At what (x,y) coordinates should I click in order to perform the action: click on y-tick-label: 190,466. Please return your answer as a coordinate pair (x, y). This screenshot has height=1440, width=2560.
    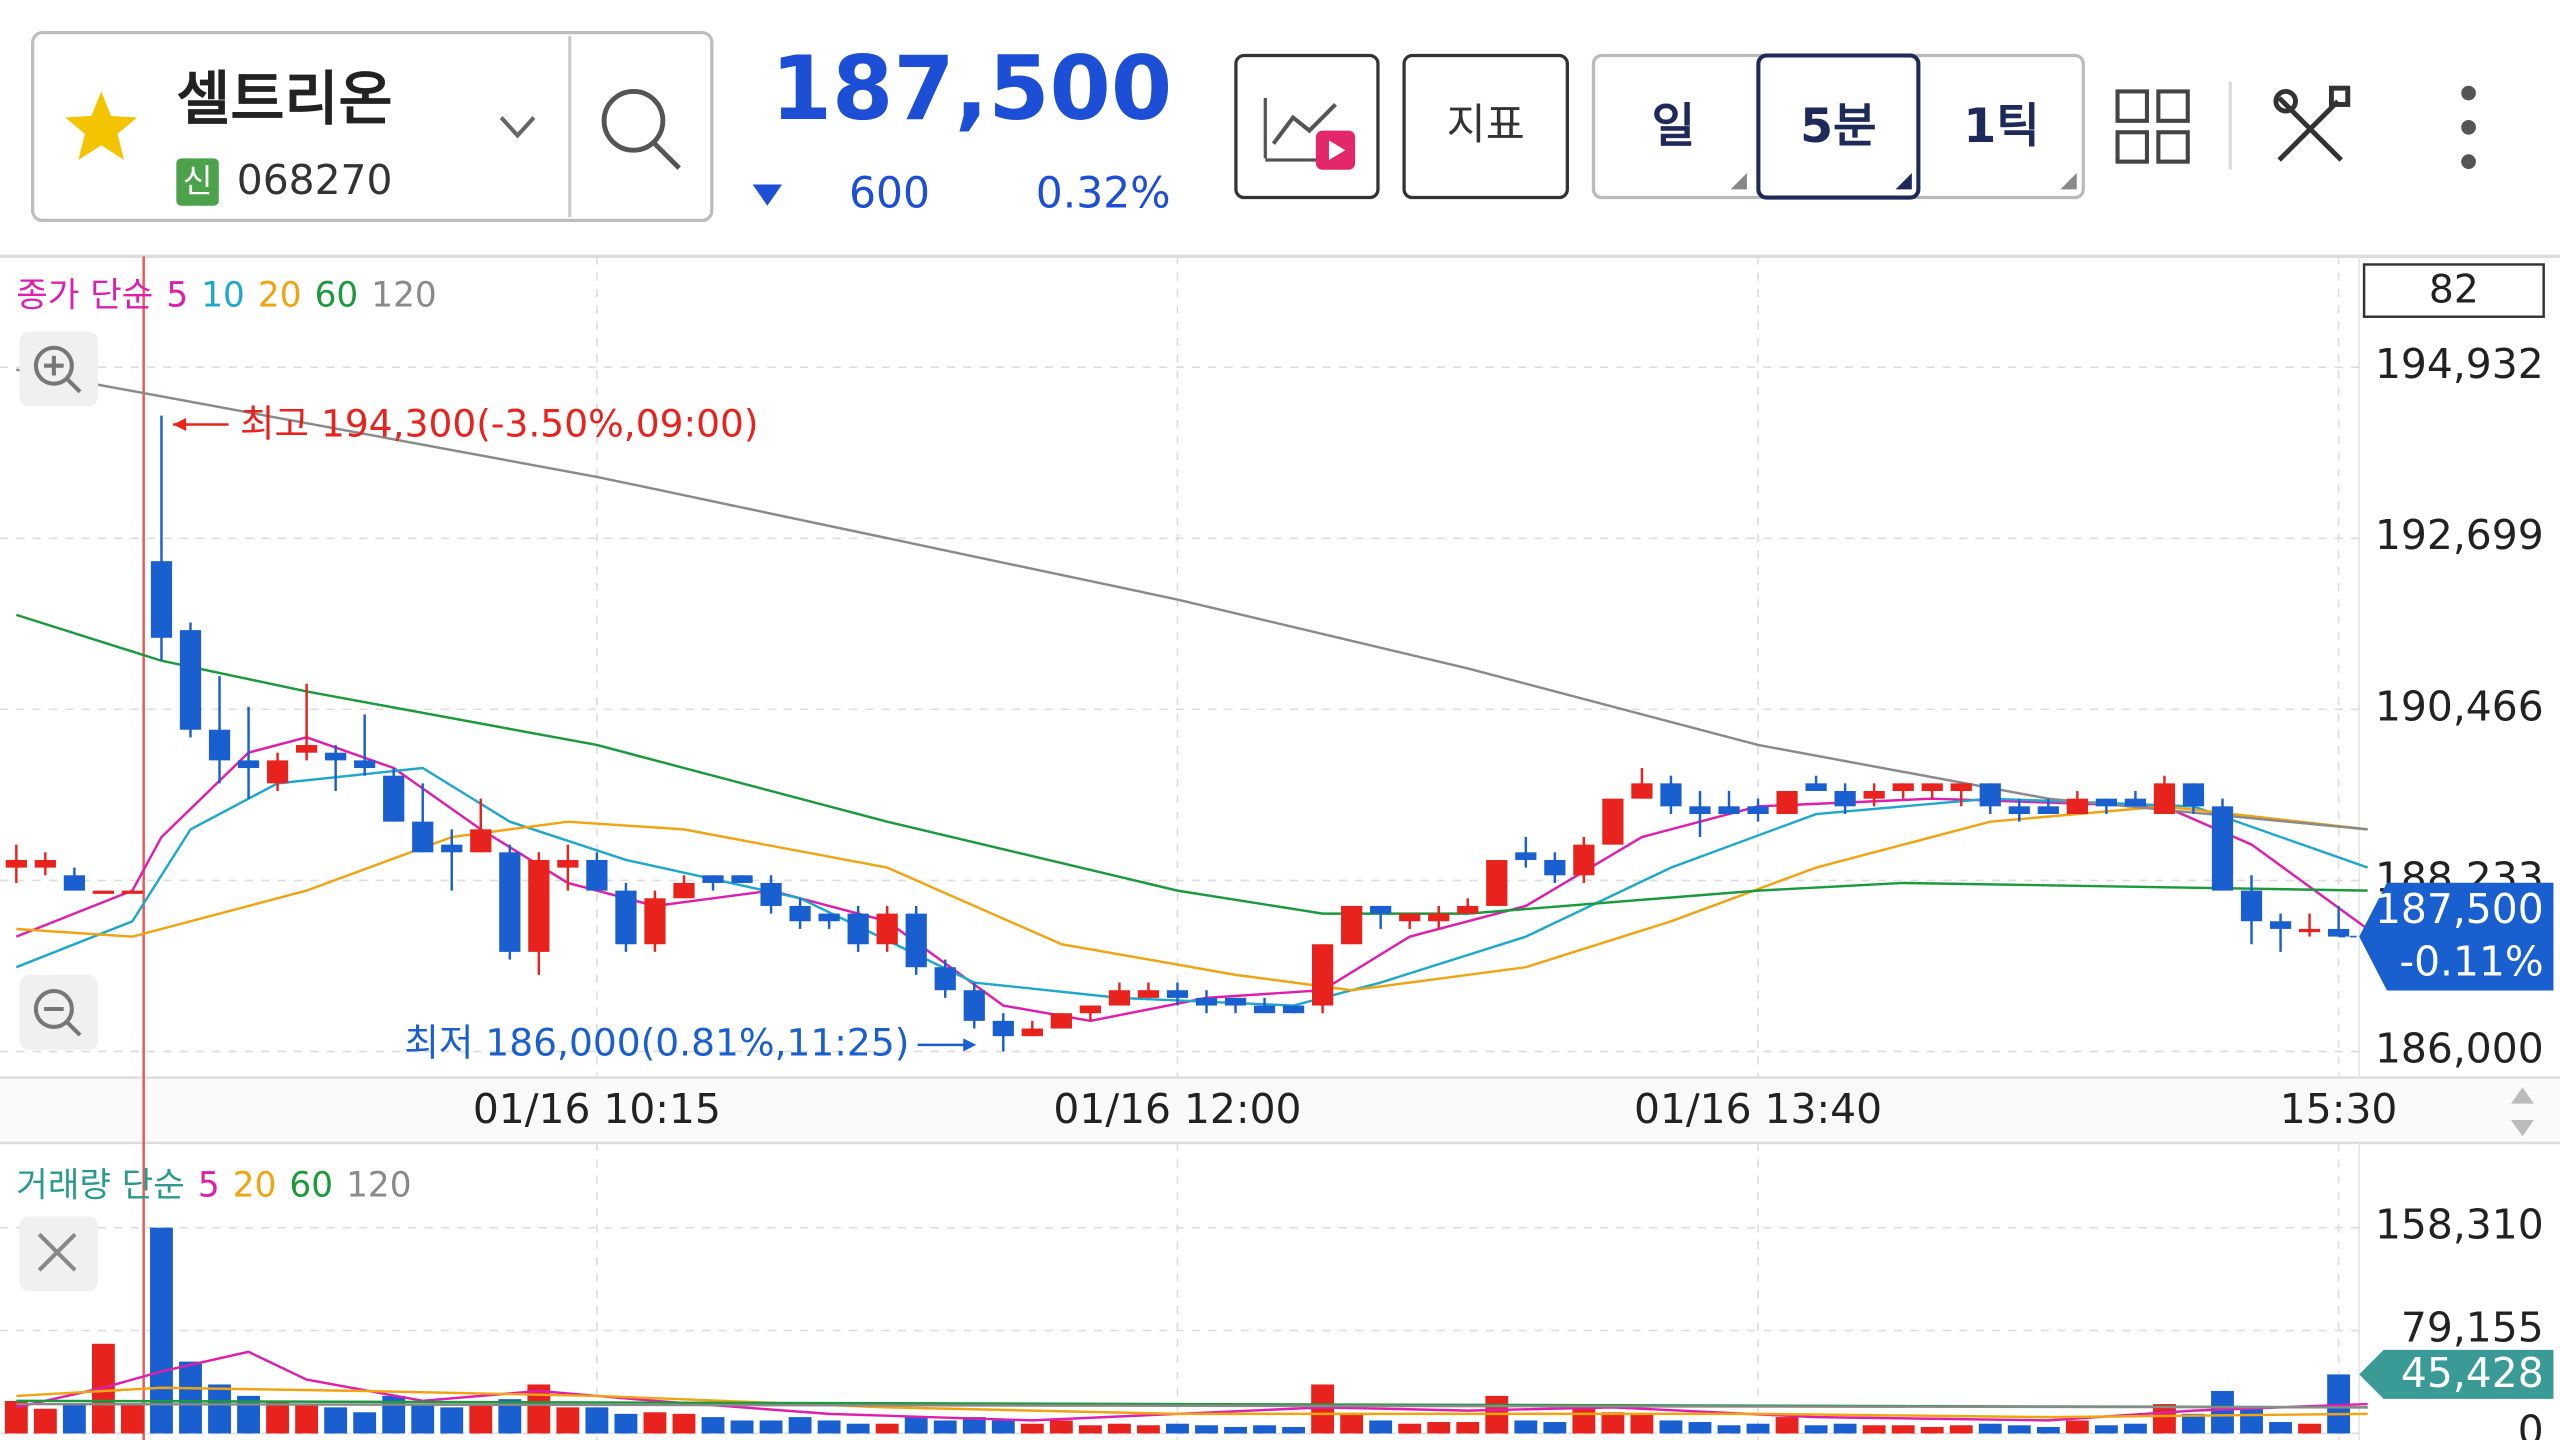
    Looking at the image, I should click on (2459, 706).